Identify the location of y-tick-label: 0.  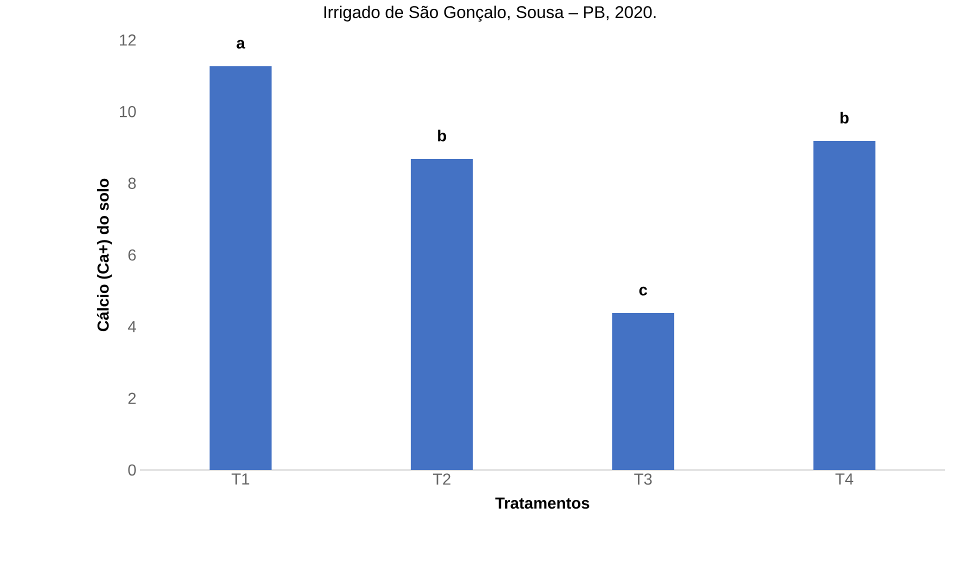
(132, 470).